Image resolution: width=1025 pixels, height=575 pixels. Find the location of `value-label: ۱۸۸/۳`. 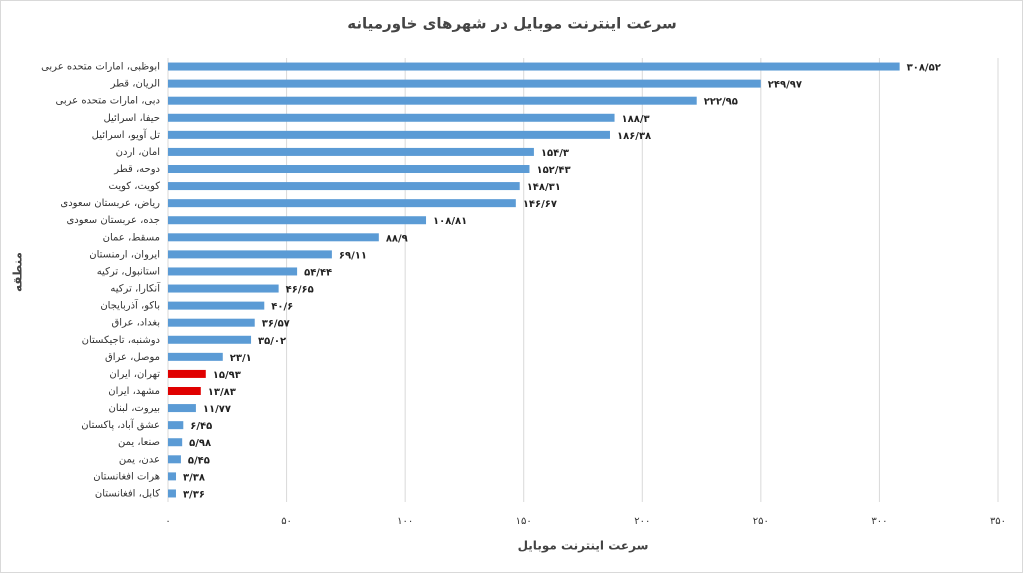

value-label: ۱۸۸/۳ is located at coordinates (636, 119).